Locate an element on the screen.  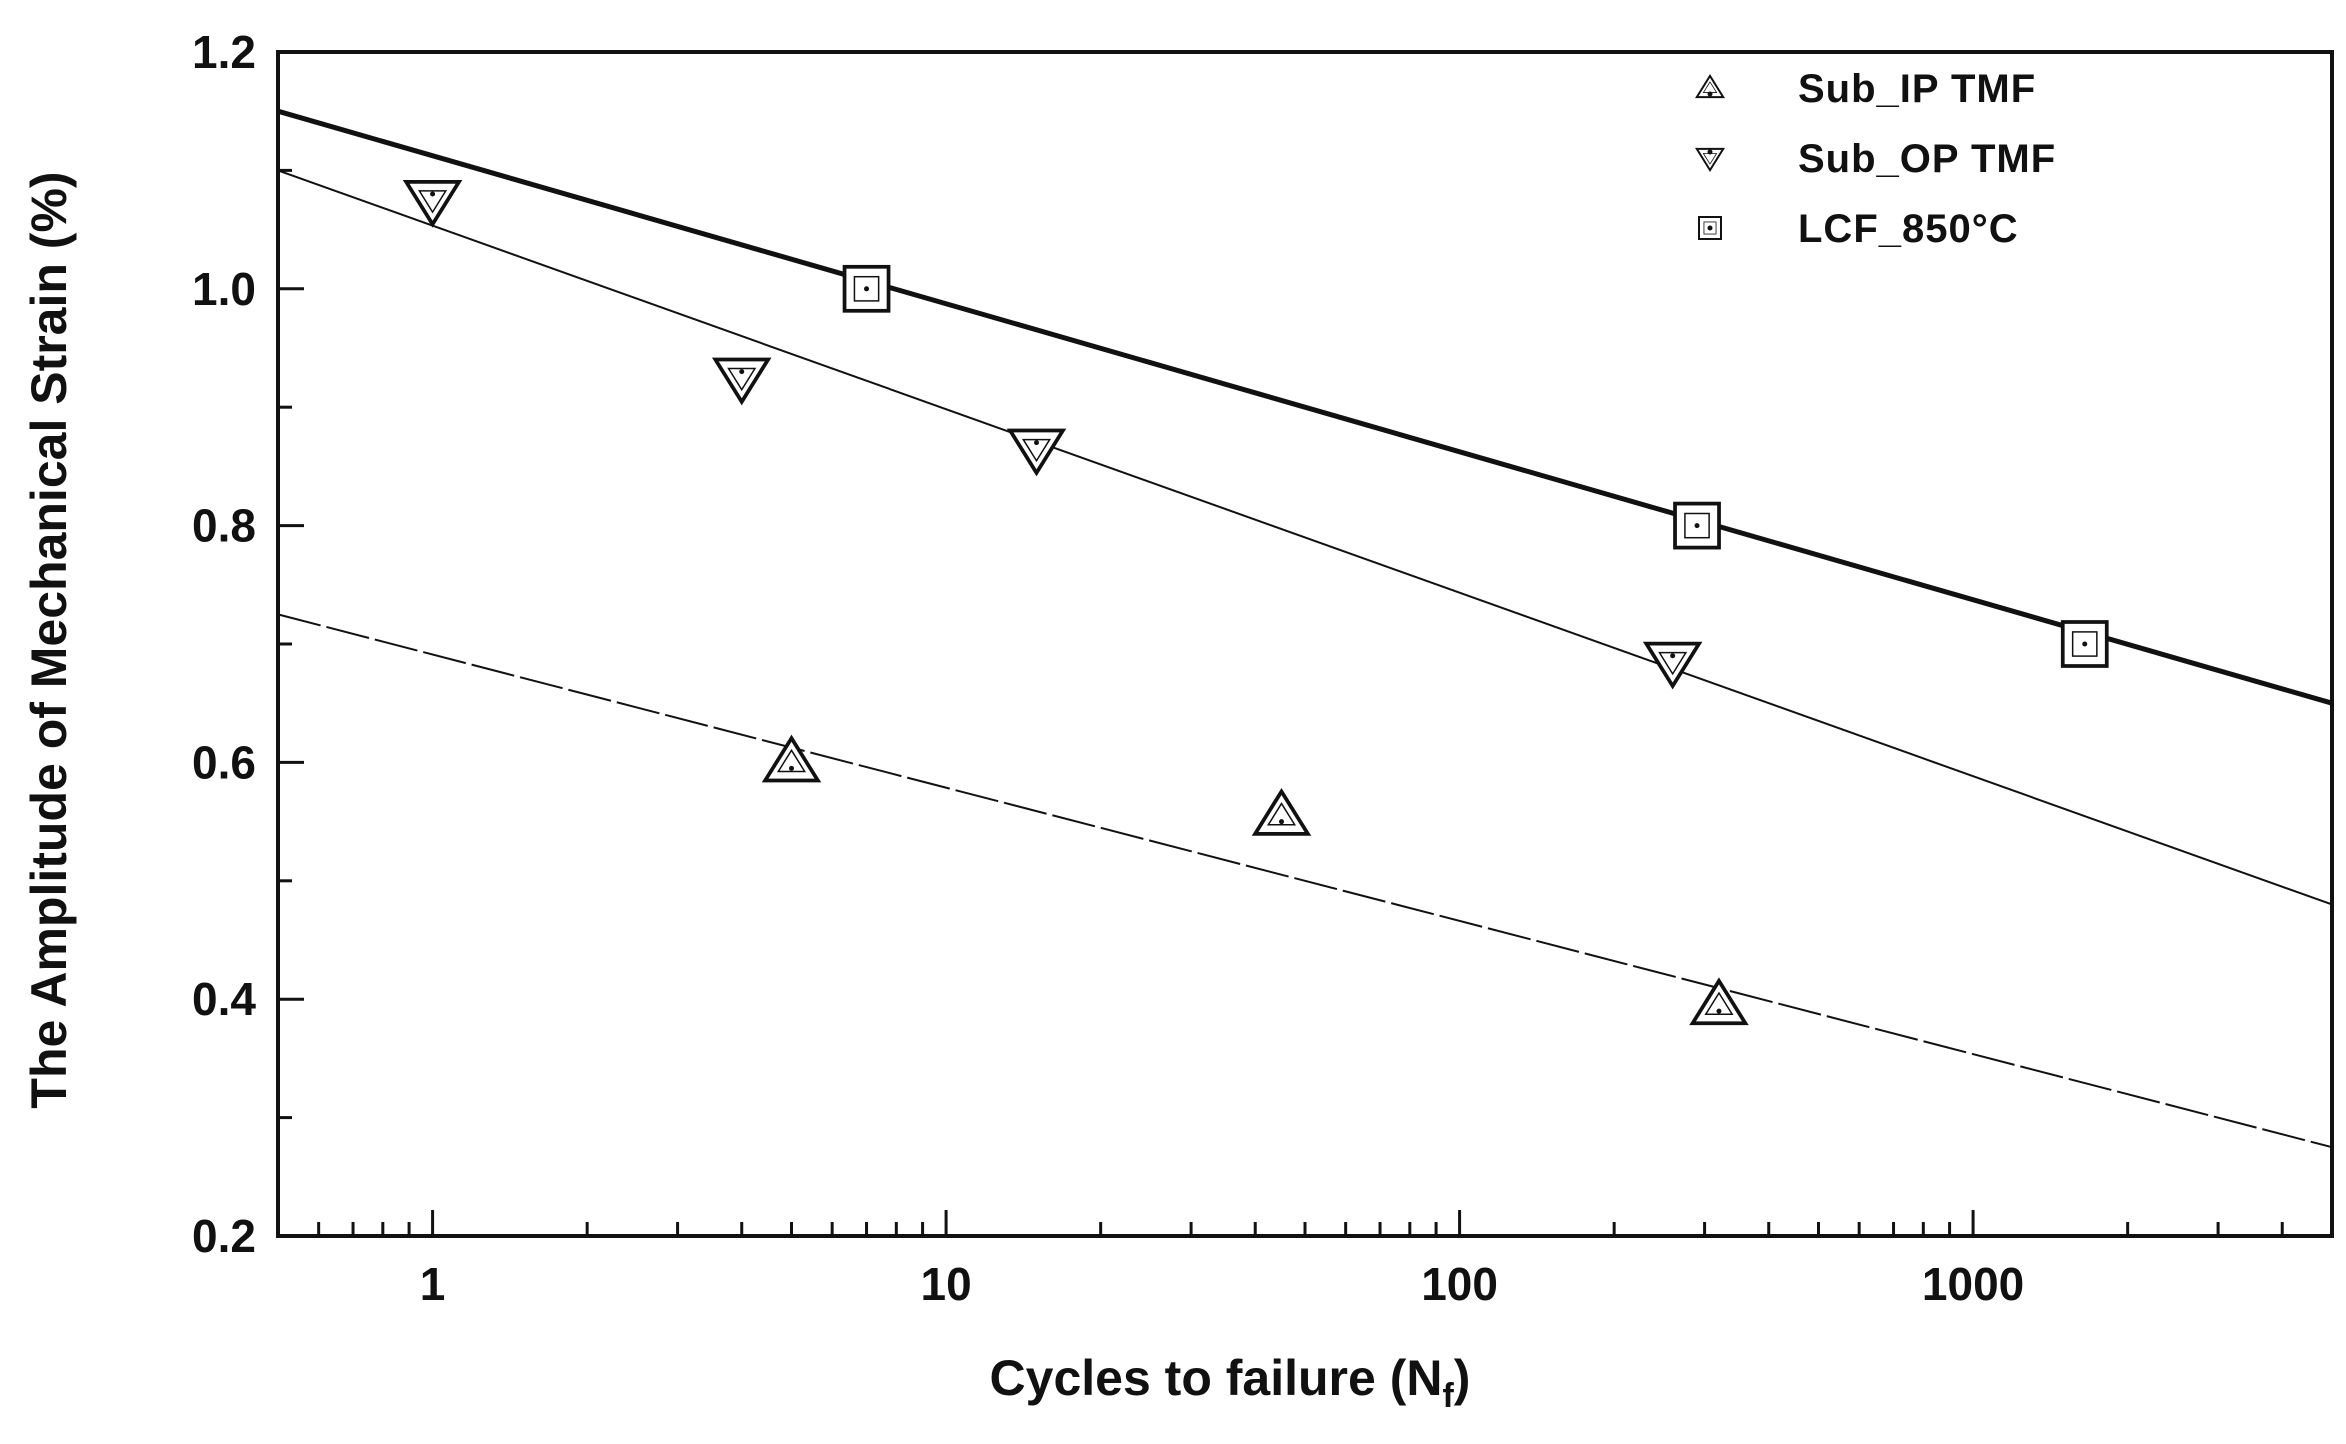
x-tick-label: 1 is located at coordinates (433, 1284).